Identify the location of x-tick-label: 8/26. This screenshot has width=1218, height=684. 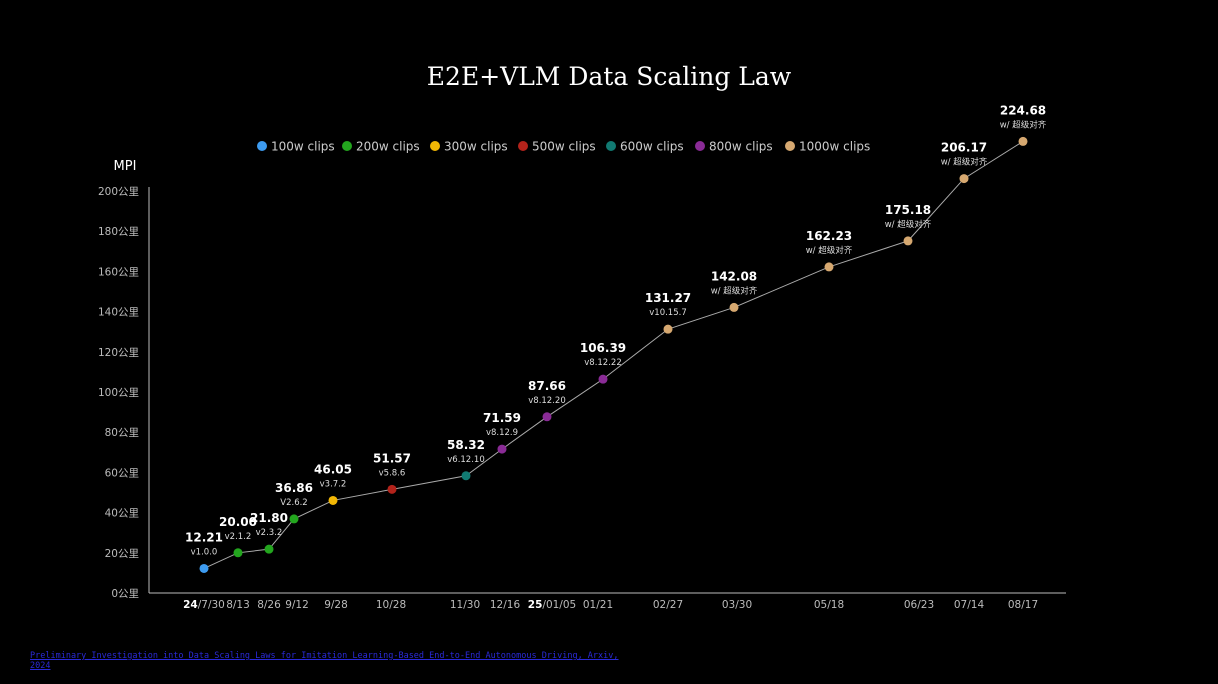
(269, 605).